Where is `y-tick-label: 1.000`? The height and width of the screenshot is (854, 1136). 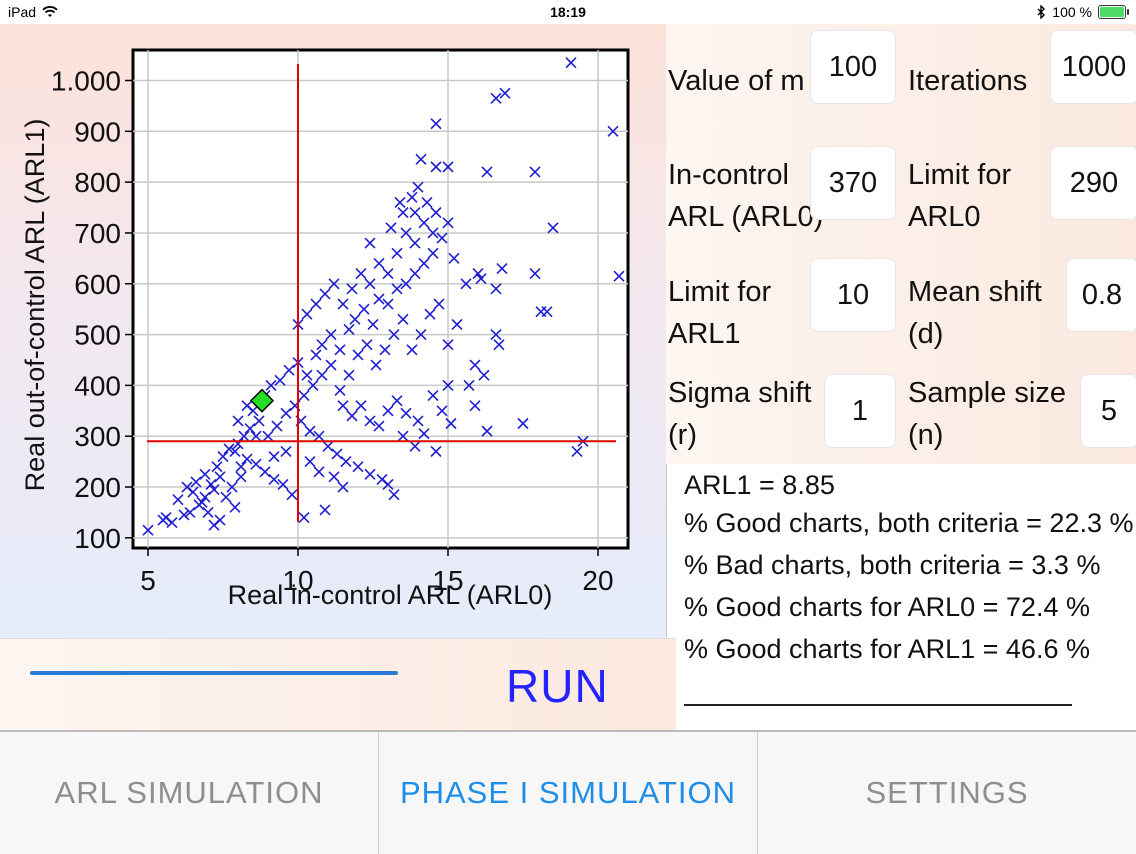
y-tick-label: 1.000 is located at coordinates (86, 80).